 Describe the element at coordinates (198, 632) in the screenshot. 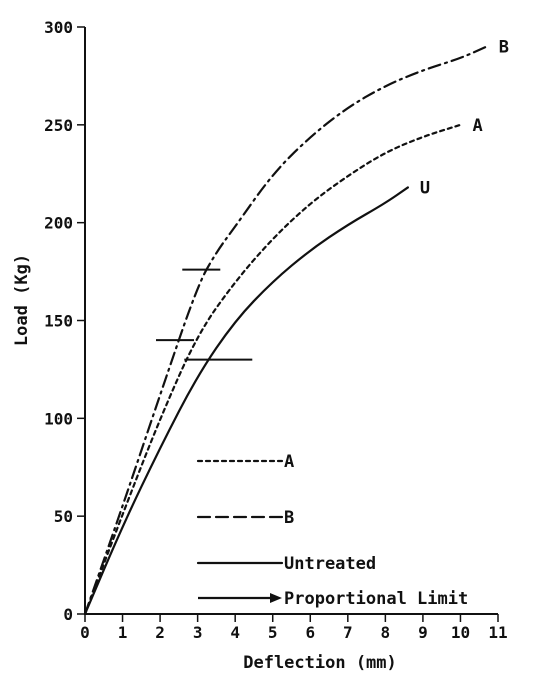

I see `x-tick-label: 3` at that location.